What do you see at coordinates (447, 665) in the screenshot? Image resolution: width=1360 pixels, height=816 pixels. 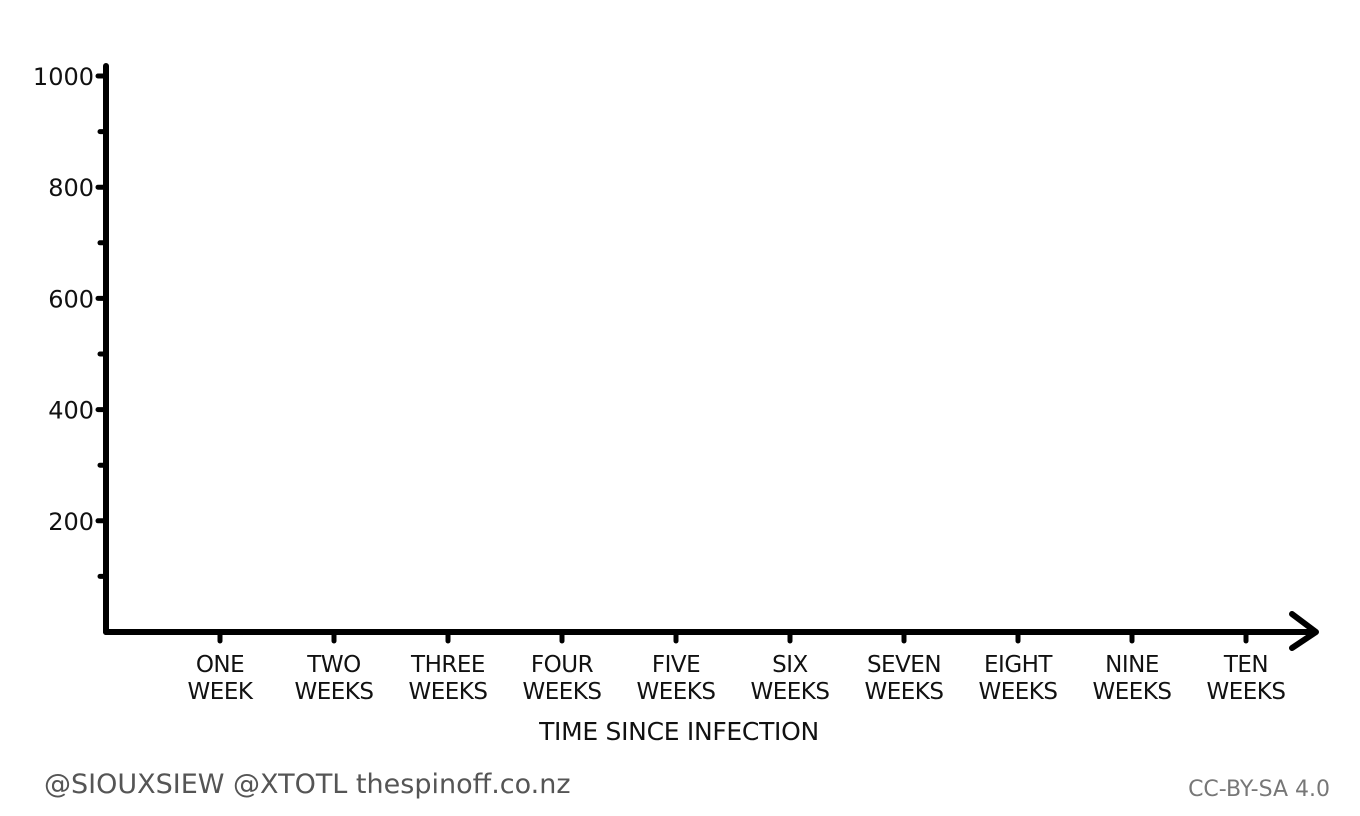 I see `x-tick-label-line: THREE` at bounding box center [447, 665].